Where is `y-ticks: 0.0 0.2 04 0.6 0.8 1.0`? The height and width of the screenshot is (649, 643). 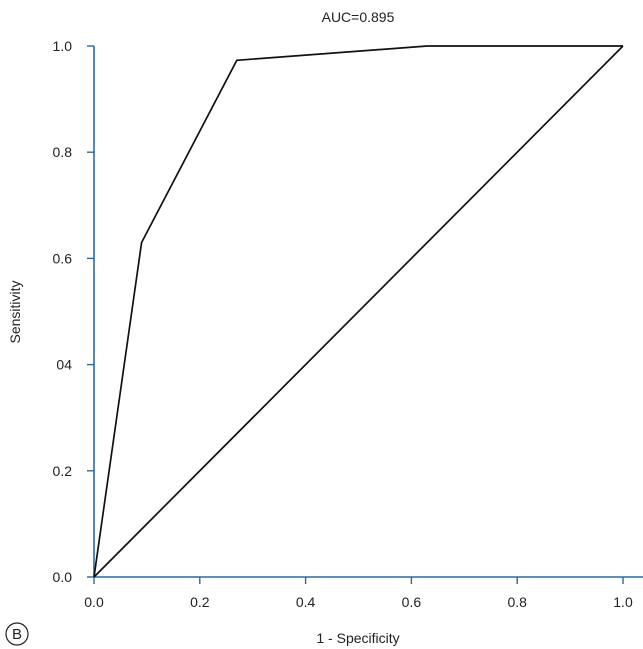
y-ticks: 0.0 0.2 04 0.6 0.8 1.0 is located at coordinates (73, 311).